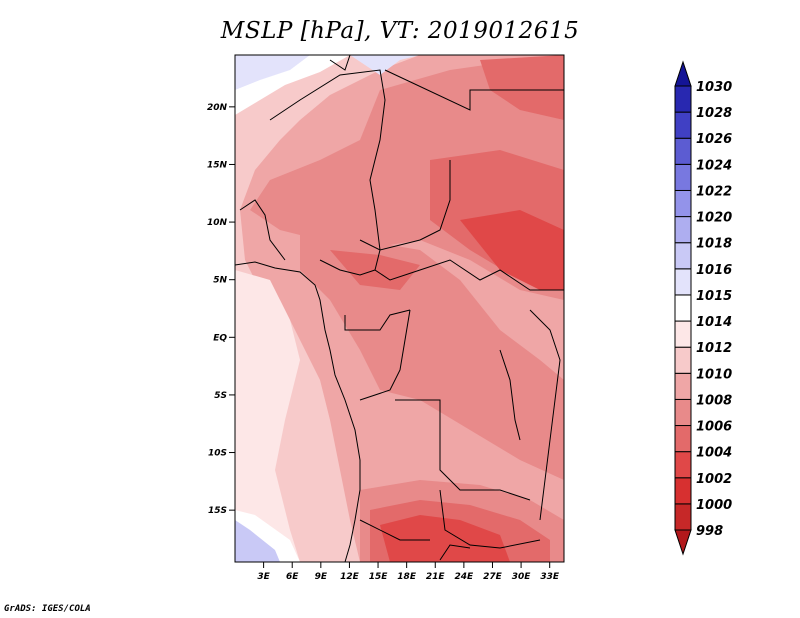 The image size is (800, 618). I want to click on colorbar-level-label: 1026, so click(714, 139).